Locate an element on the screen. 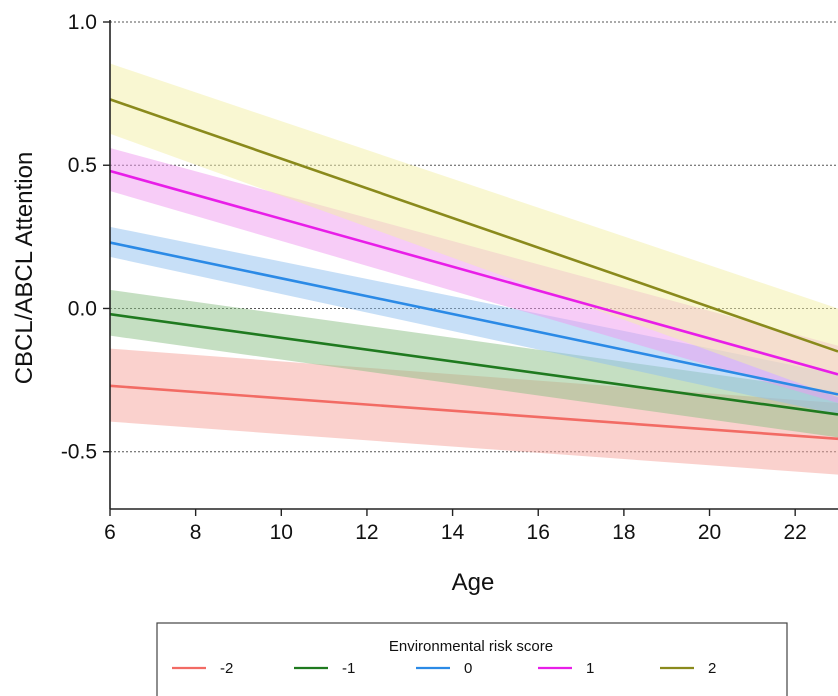  x-tick-label: 8 is located at coordinates (196, 532).